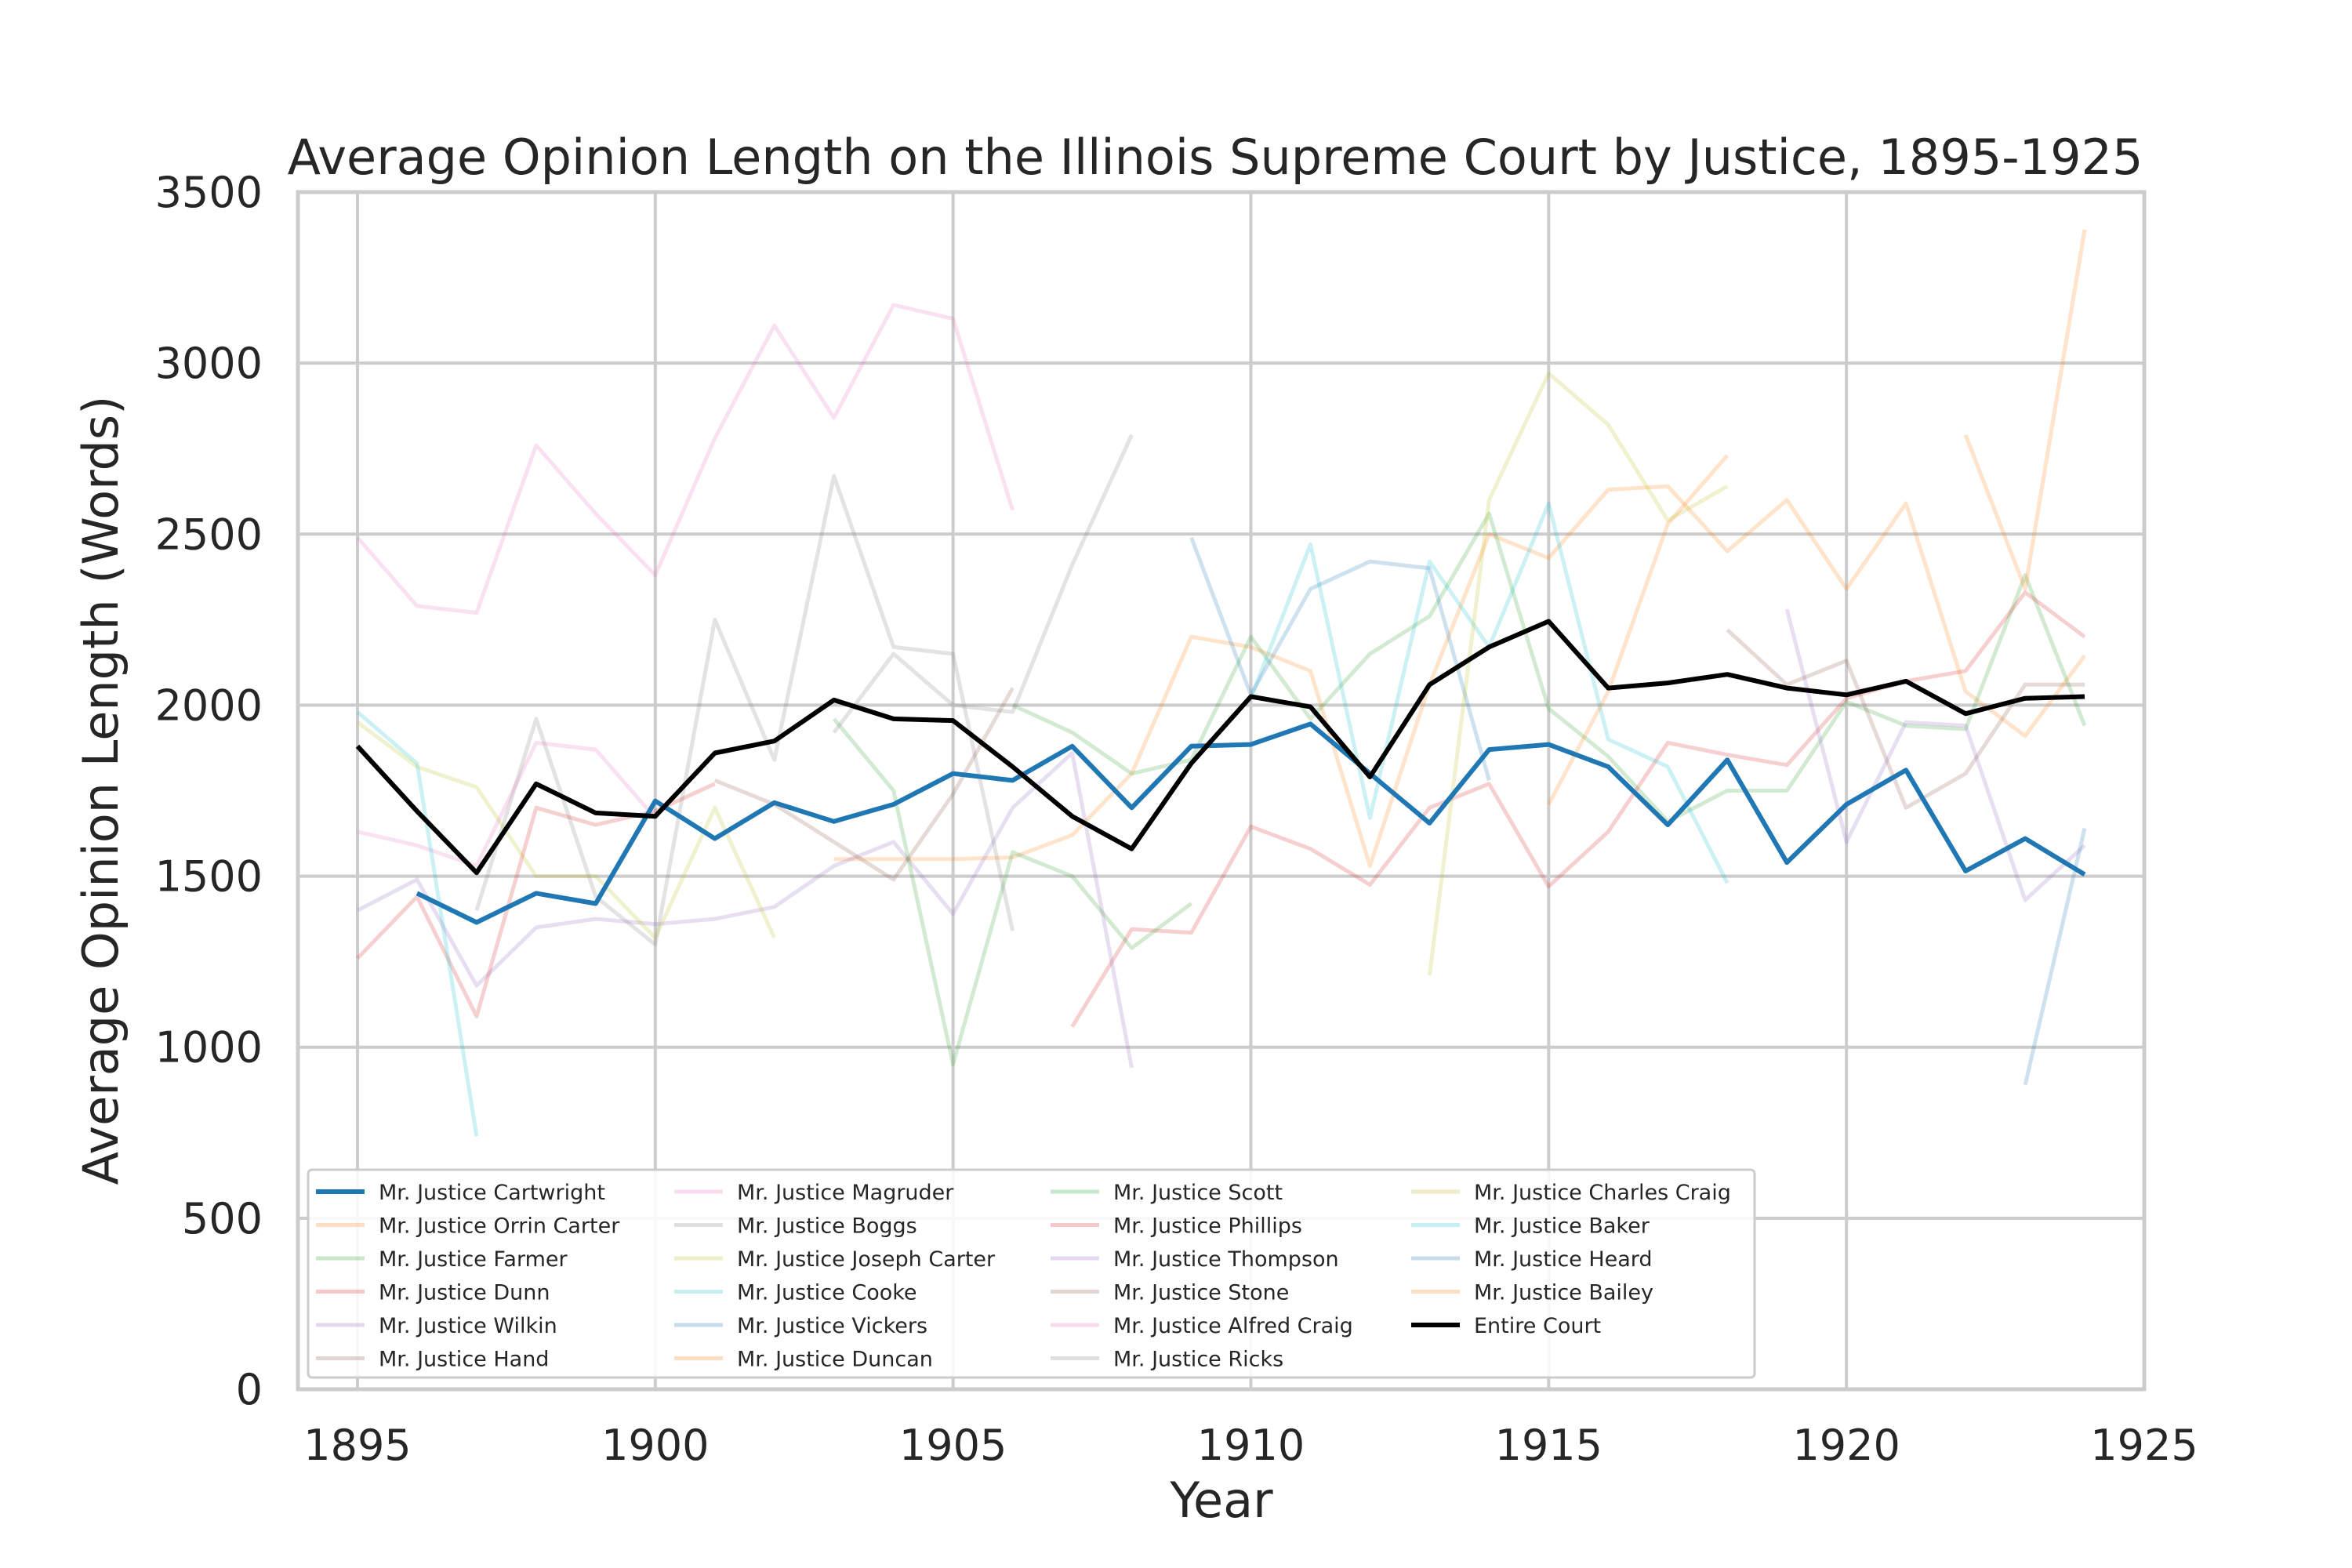  I want to click on legend-label: Mr. Justice Cooke, so click(827, 1293).